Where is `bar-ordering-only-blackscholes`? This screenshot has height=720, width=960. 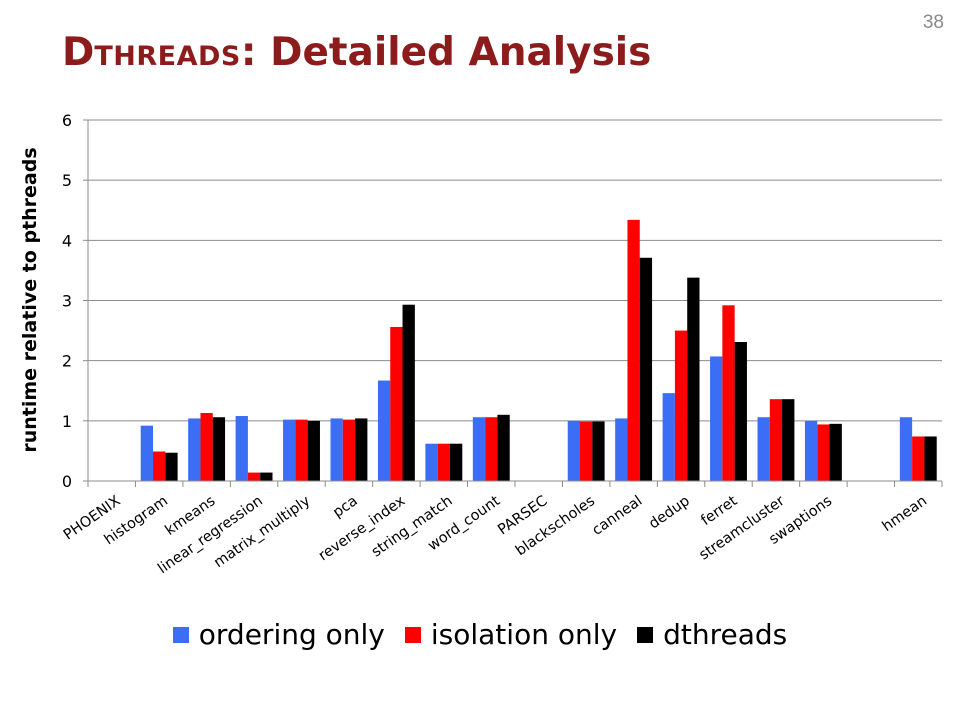
bar-ordering-only-blackscholes is located at coordinates (574, 450).